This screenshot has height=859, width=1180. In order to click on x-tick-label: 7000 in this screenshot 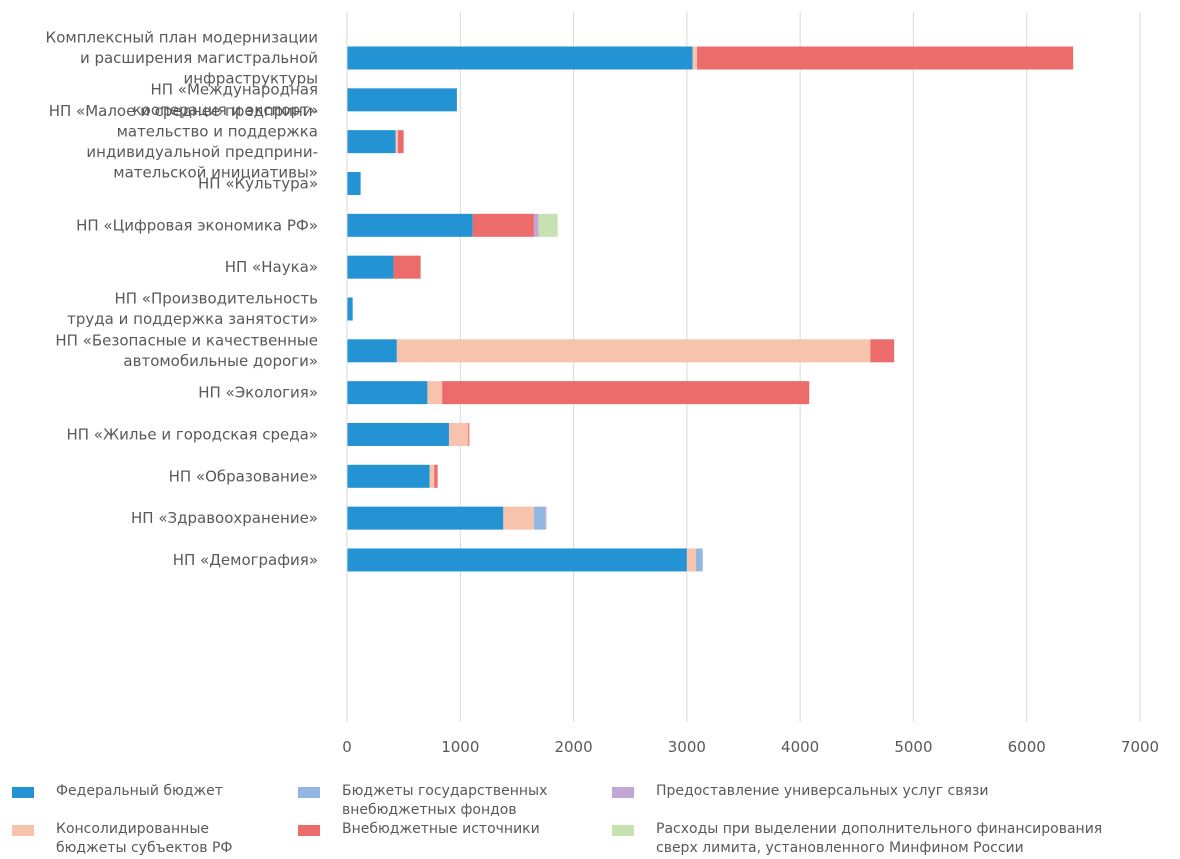, I will do `click(1140, 747)`.